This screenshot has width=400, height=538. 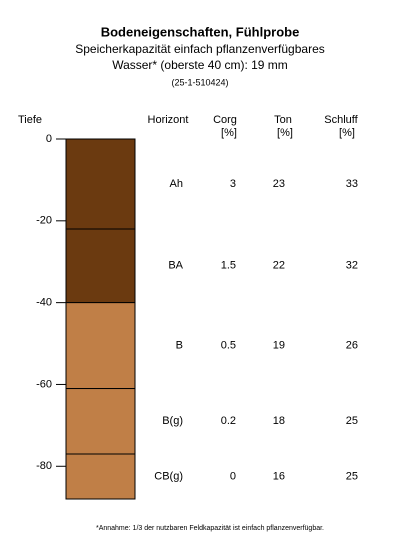 What do you see at coordinates (168, 476) in the screenshot?
I see `cell-horizon: CB(g)` at bounding box center [168, 476].